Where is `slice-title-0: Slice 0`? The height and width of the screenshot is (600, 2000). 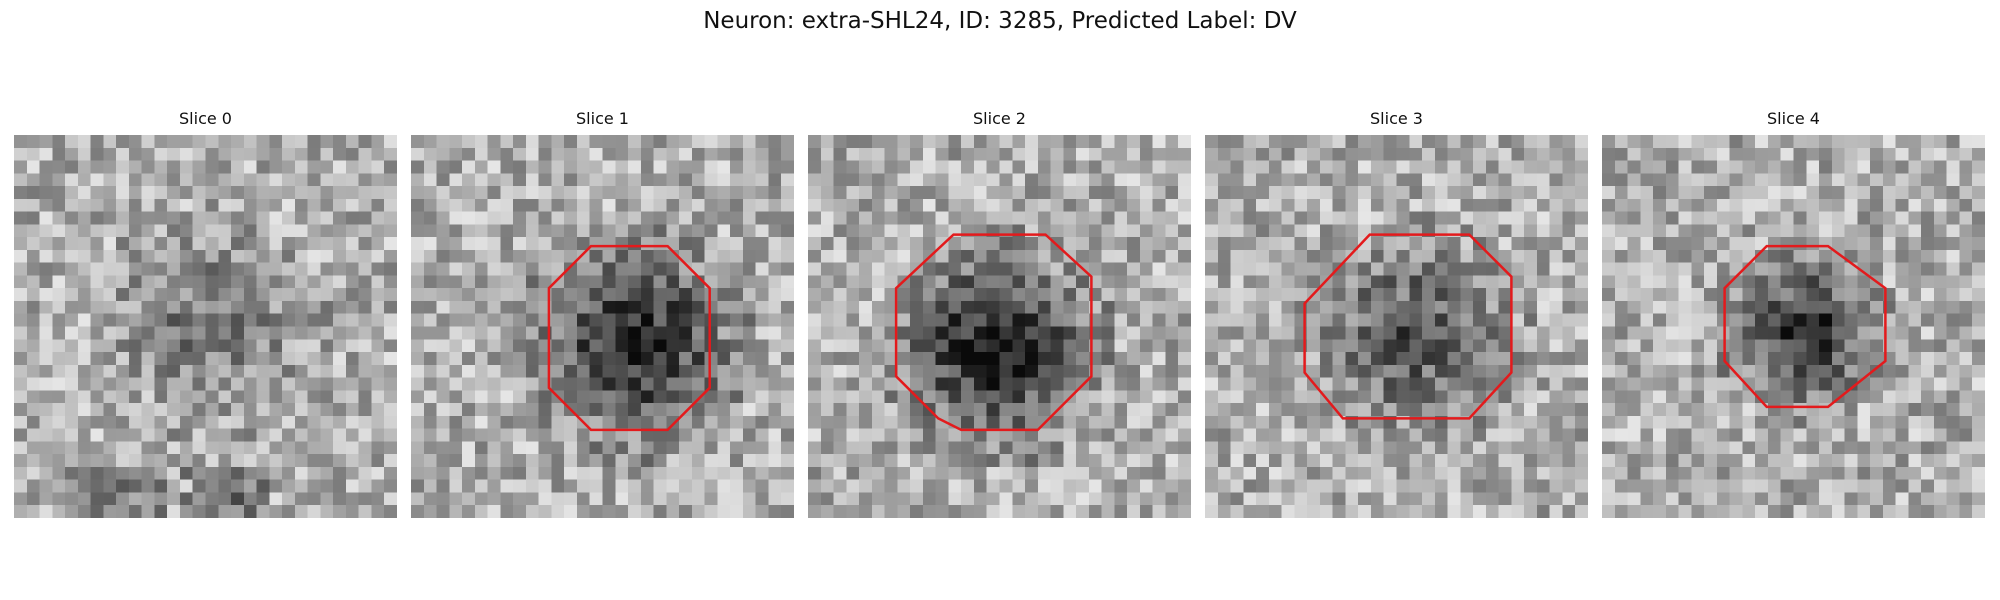 slice-title-0: Slice 0 is located at coordinates (205, 118).